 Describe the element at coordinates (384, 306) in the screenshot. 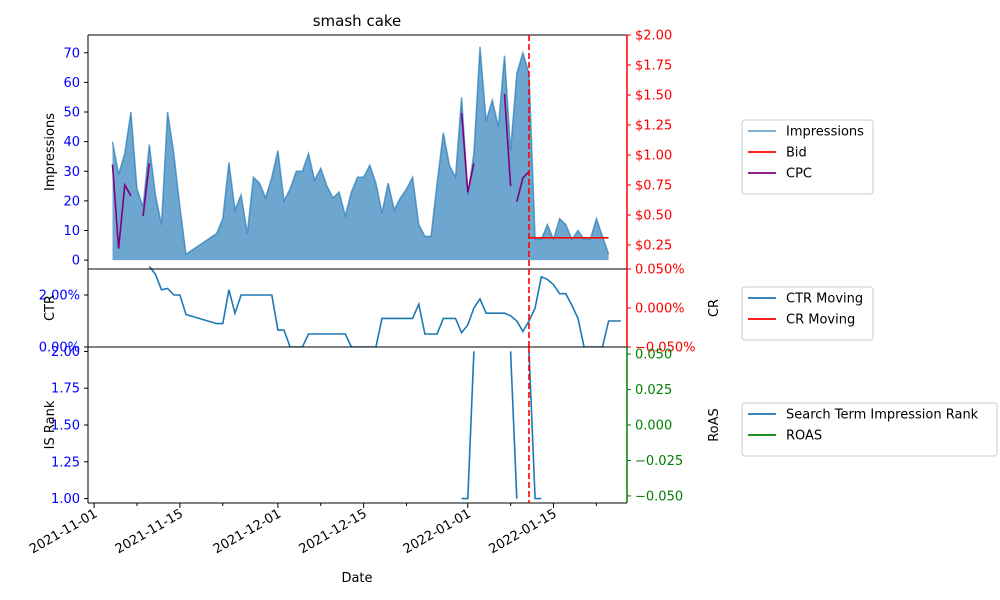

I see `ctr-moving-line` at that location.